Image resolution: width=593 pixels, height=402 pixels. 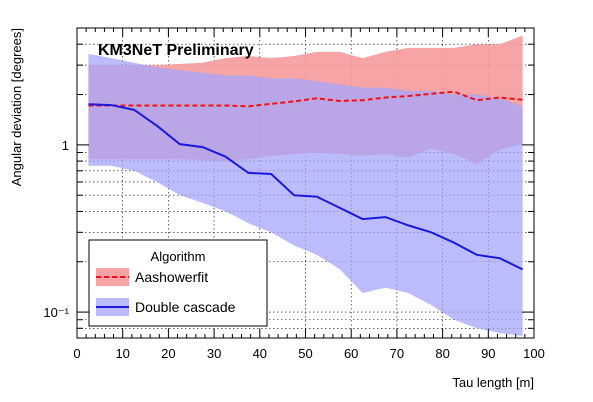 I want to click on x-tick-label: 40, so click(x=260, y=353).